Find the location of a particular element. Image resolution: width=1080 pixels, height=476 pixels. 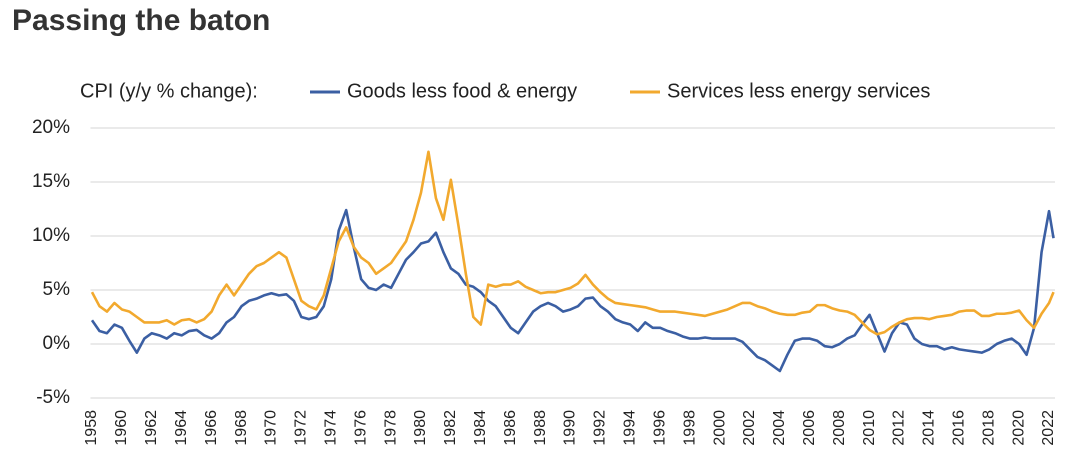

x-tick-label: 2020 is located at coordinates (1018, 428).